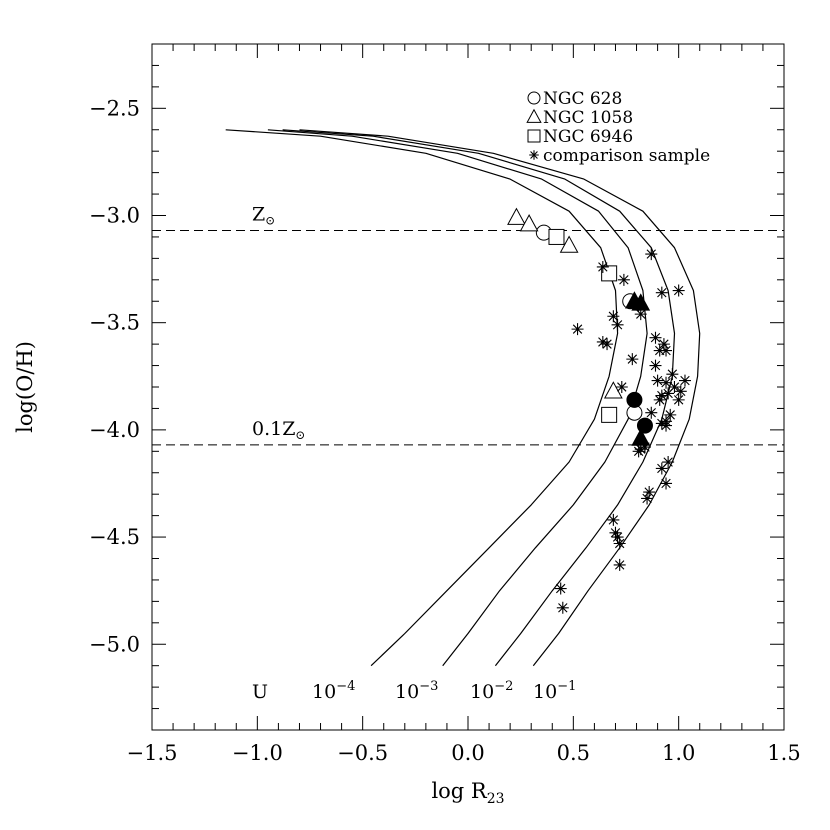 This screenshot has width=830, height=830. Describe the element at coordinates (152, 753) in the screenshot. I see `x-tick-label: −1.5` at that location.